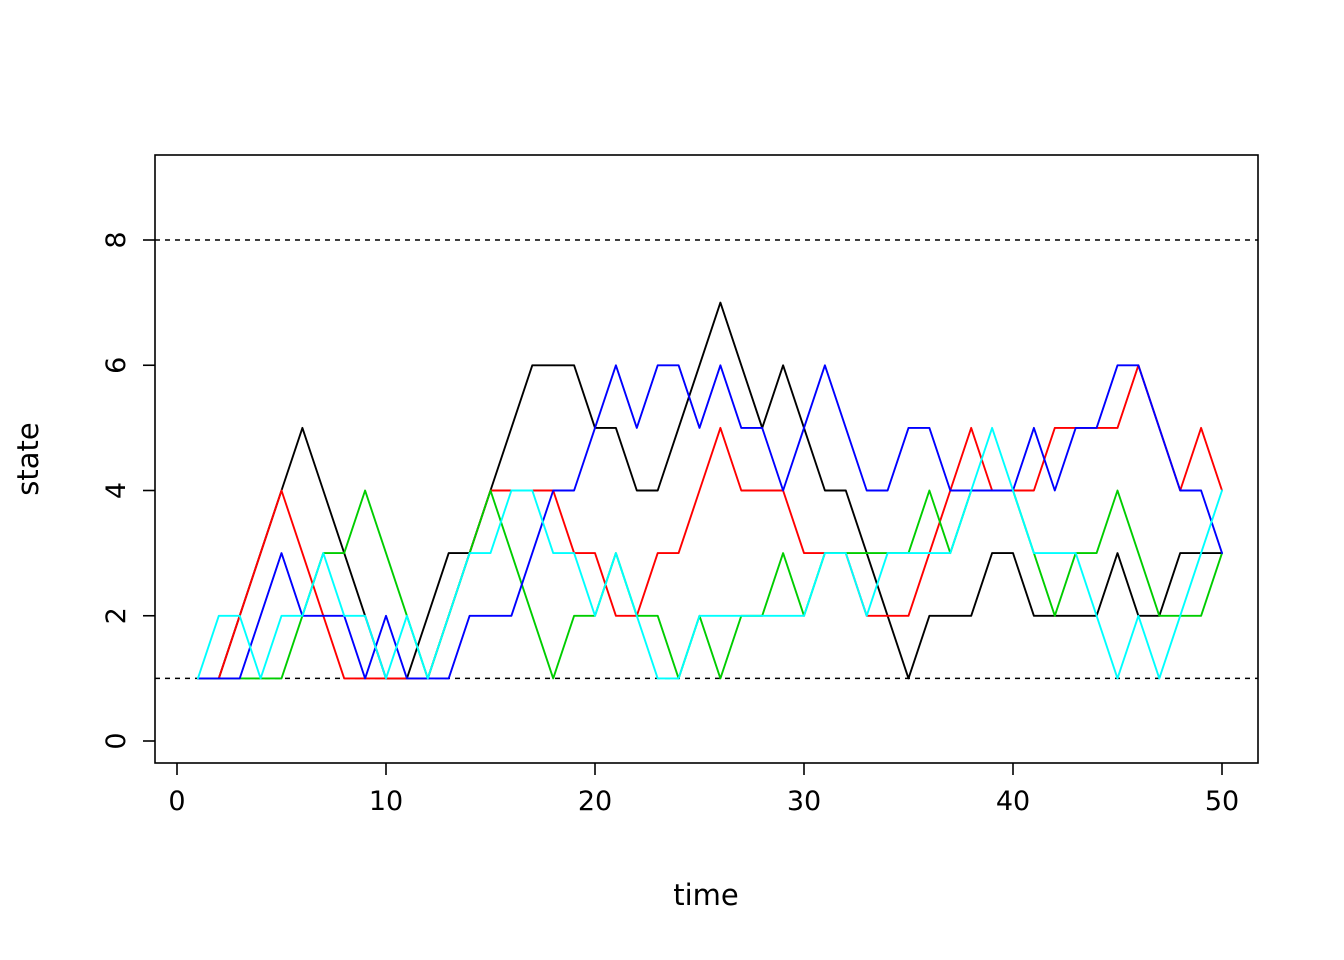  I want to click on y-tick-label-8: 8, so click(116, 239).